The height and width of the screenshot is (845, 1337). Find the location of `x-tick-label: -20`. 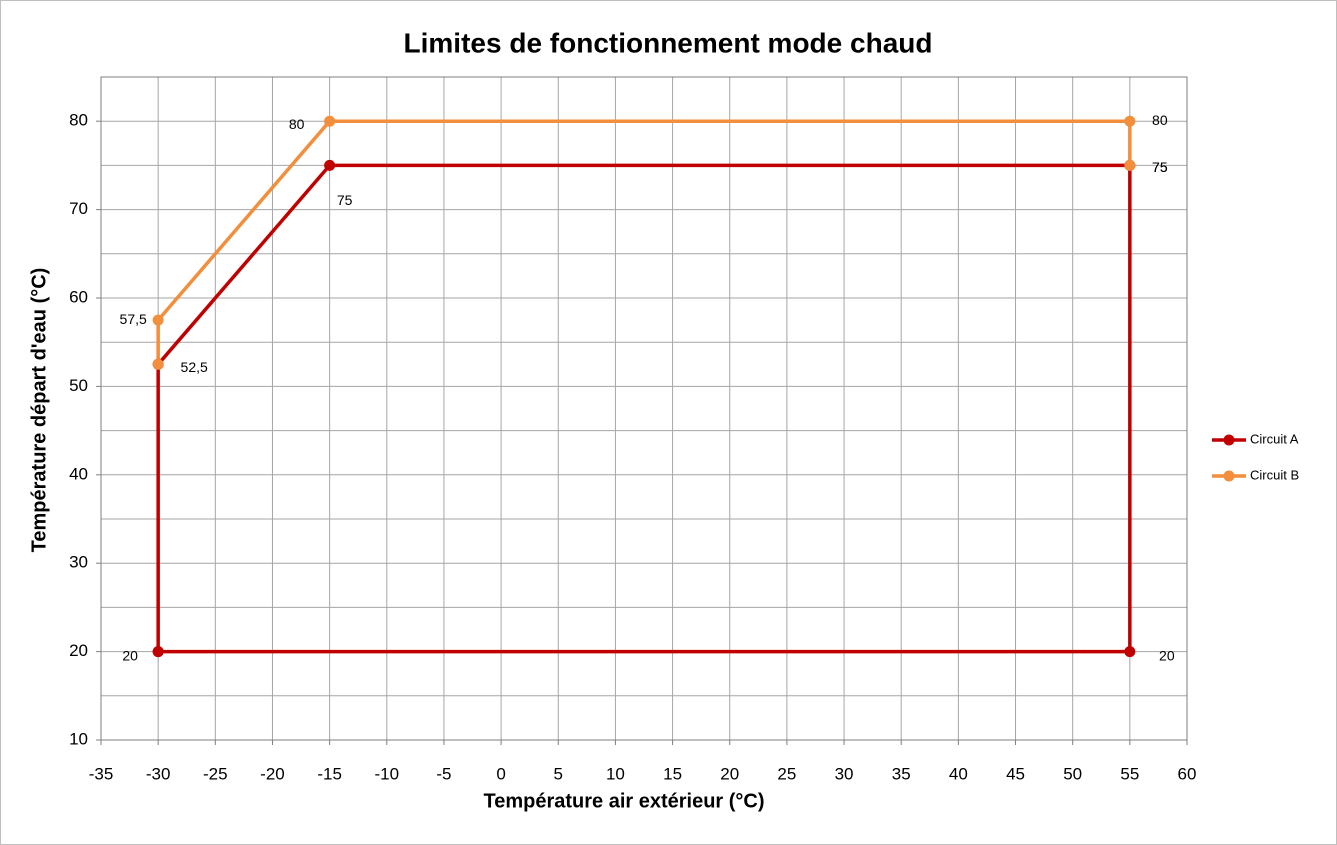

x-tick-label: -20 is located at coordinates (272, 773).